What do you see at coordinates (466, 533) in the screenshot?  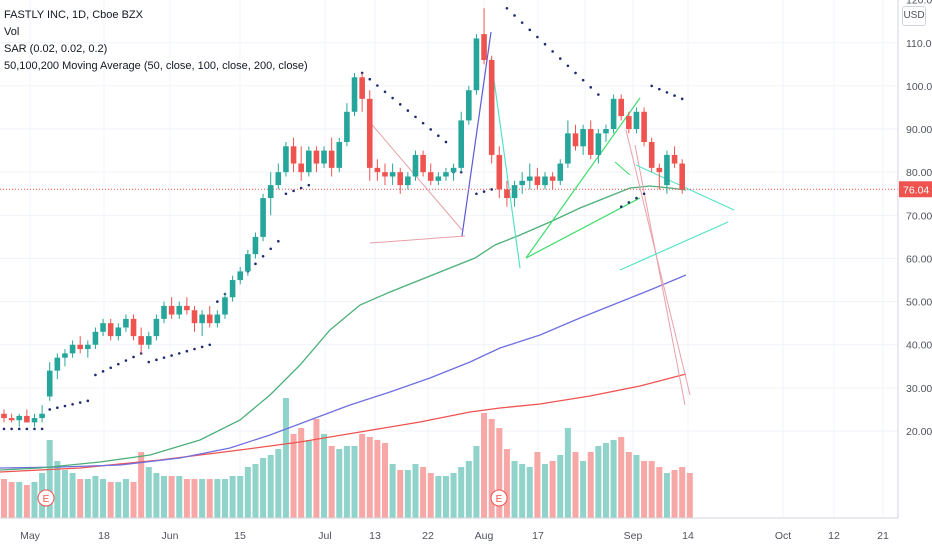 I see `time-axis: May 18 Jun 15 Jul 13 22 Aug 17 Sep 14 Oct 12 21` at bounding box center [466, 533].